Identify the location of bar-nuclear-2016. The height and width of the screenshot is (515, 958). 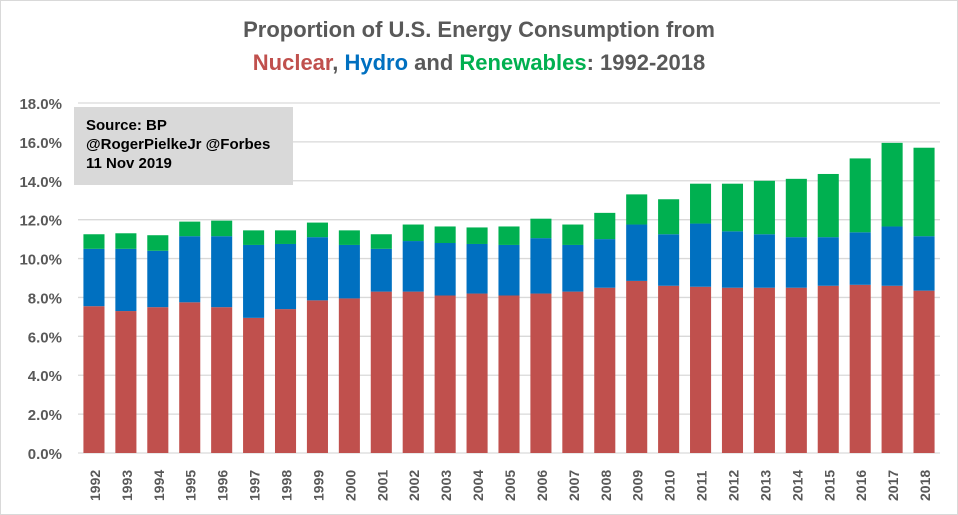
(860, 368).